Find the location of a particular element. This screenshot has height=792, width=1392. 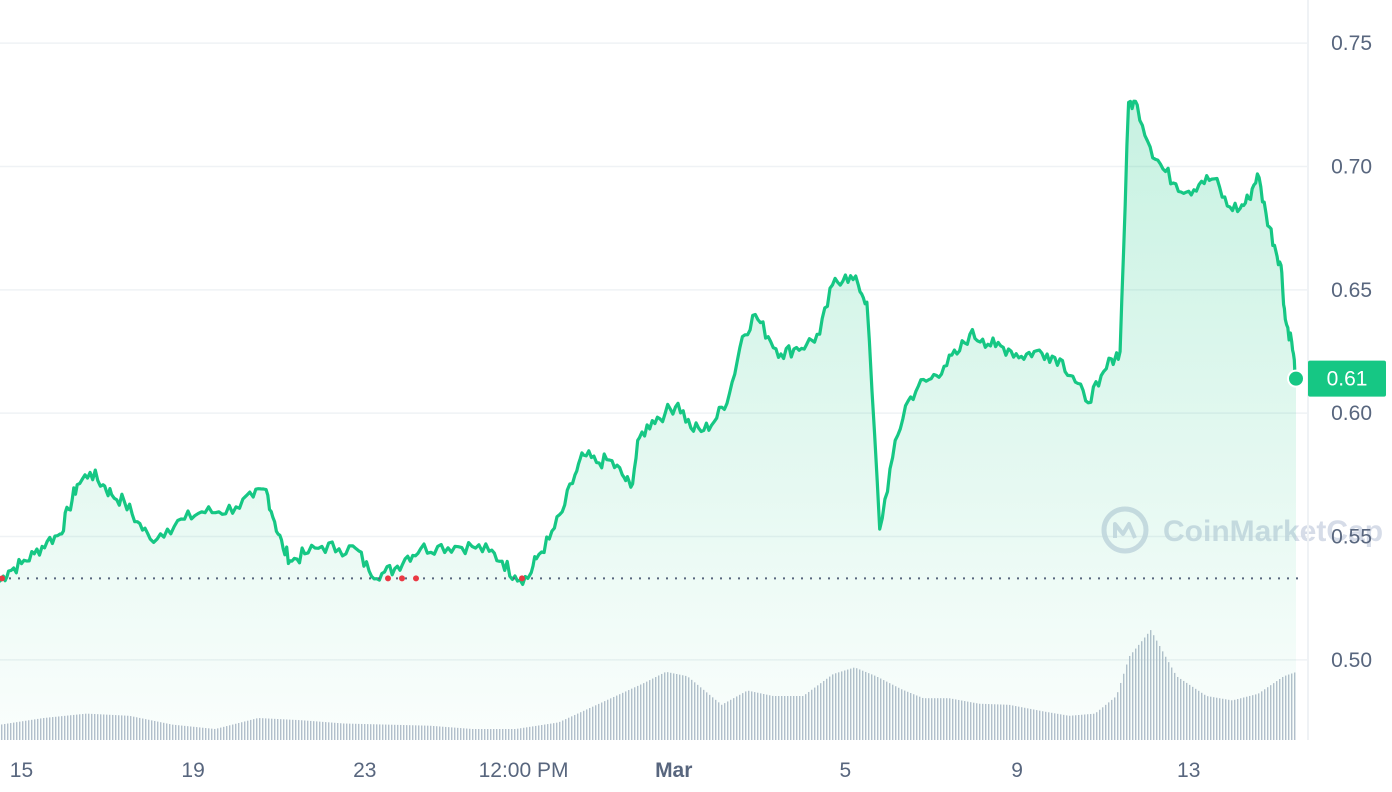

x-tick-label: 19 is located at coordinates (192, 770).